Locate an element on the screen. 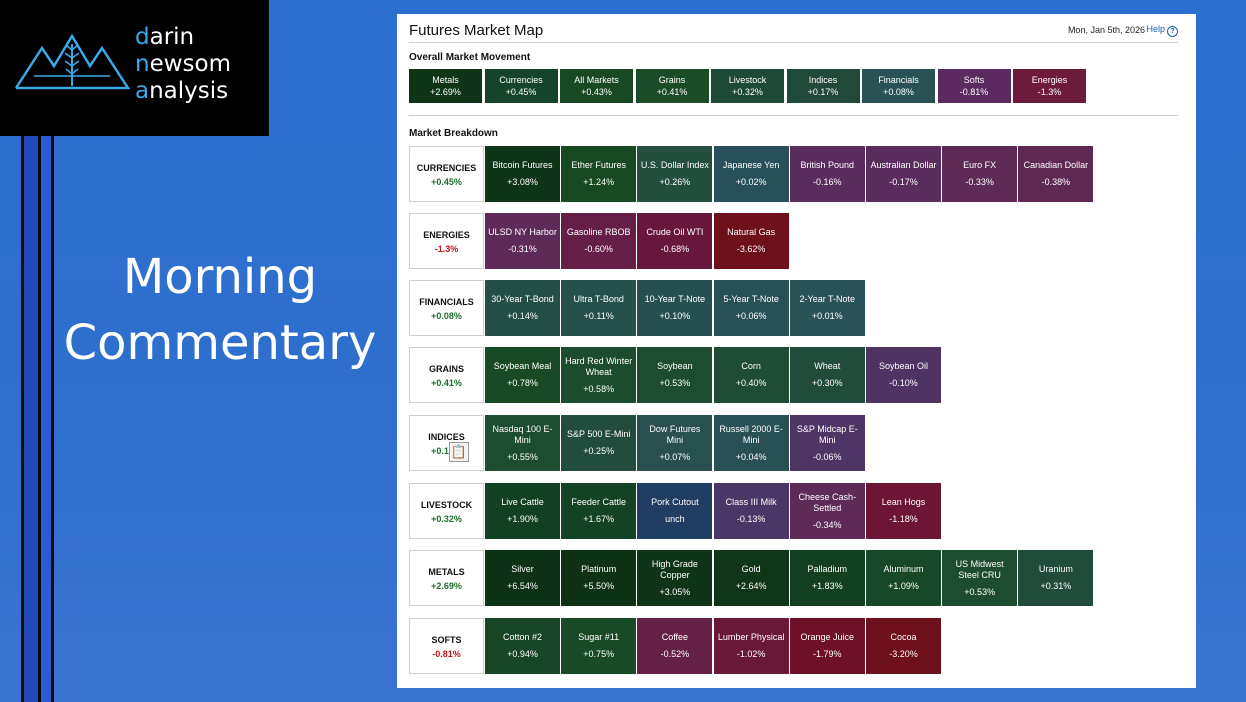 The height and width of the screenshot is (702, 1246). market-tile-30-year-t-bond: 30-Year T-Bond +0.14% is located at coordinates (522, 308).